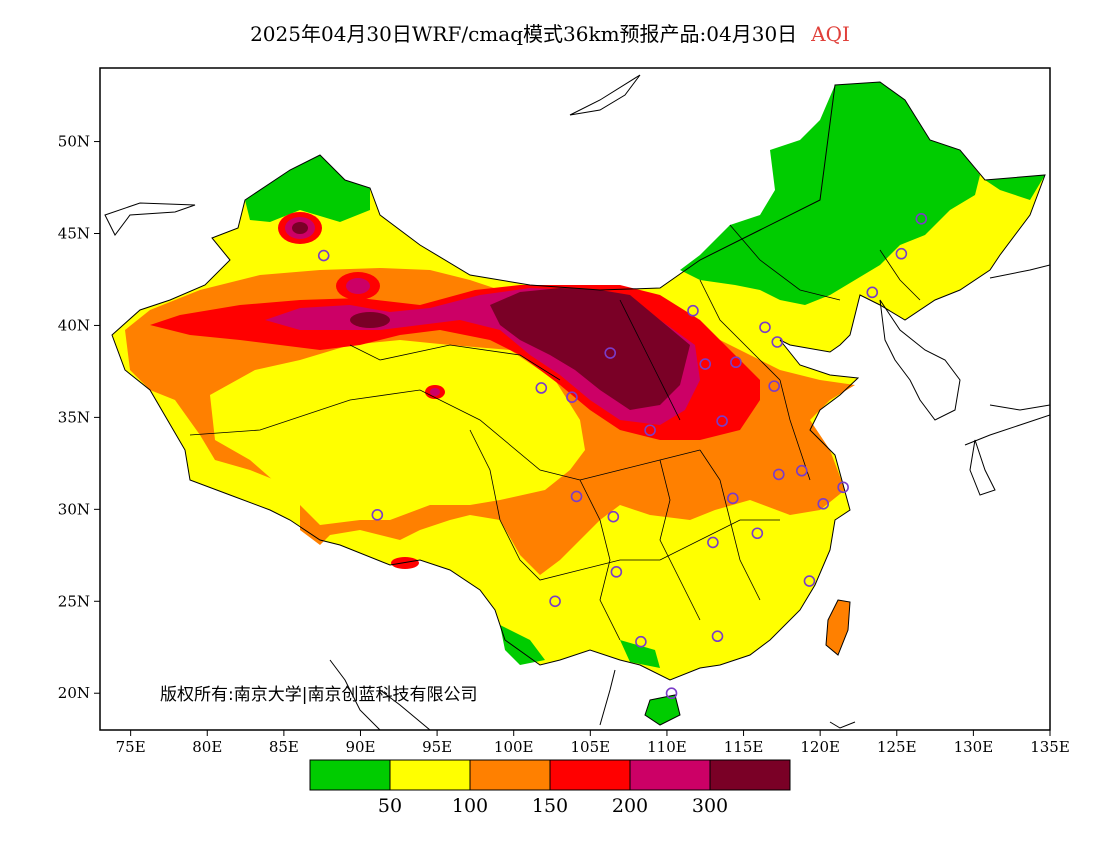  What do you see at coordinates (74, 142) in the screenshot?
I see `y-tick-label: 50N` at bounding box center [74, 142].